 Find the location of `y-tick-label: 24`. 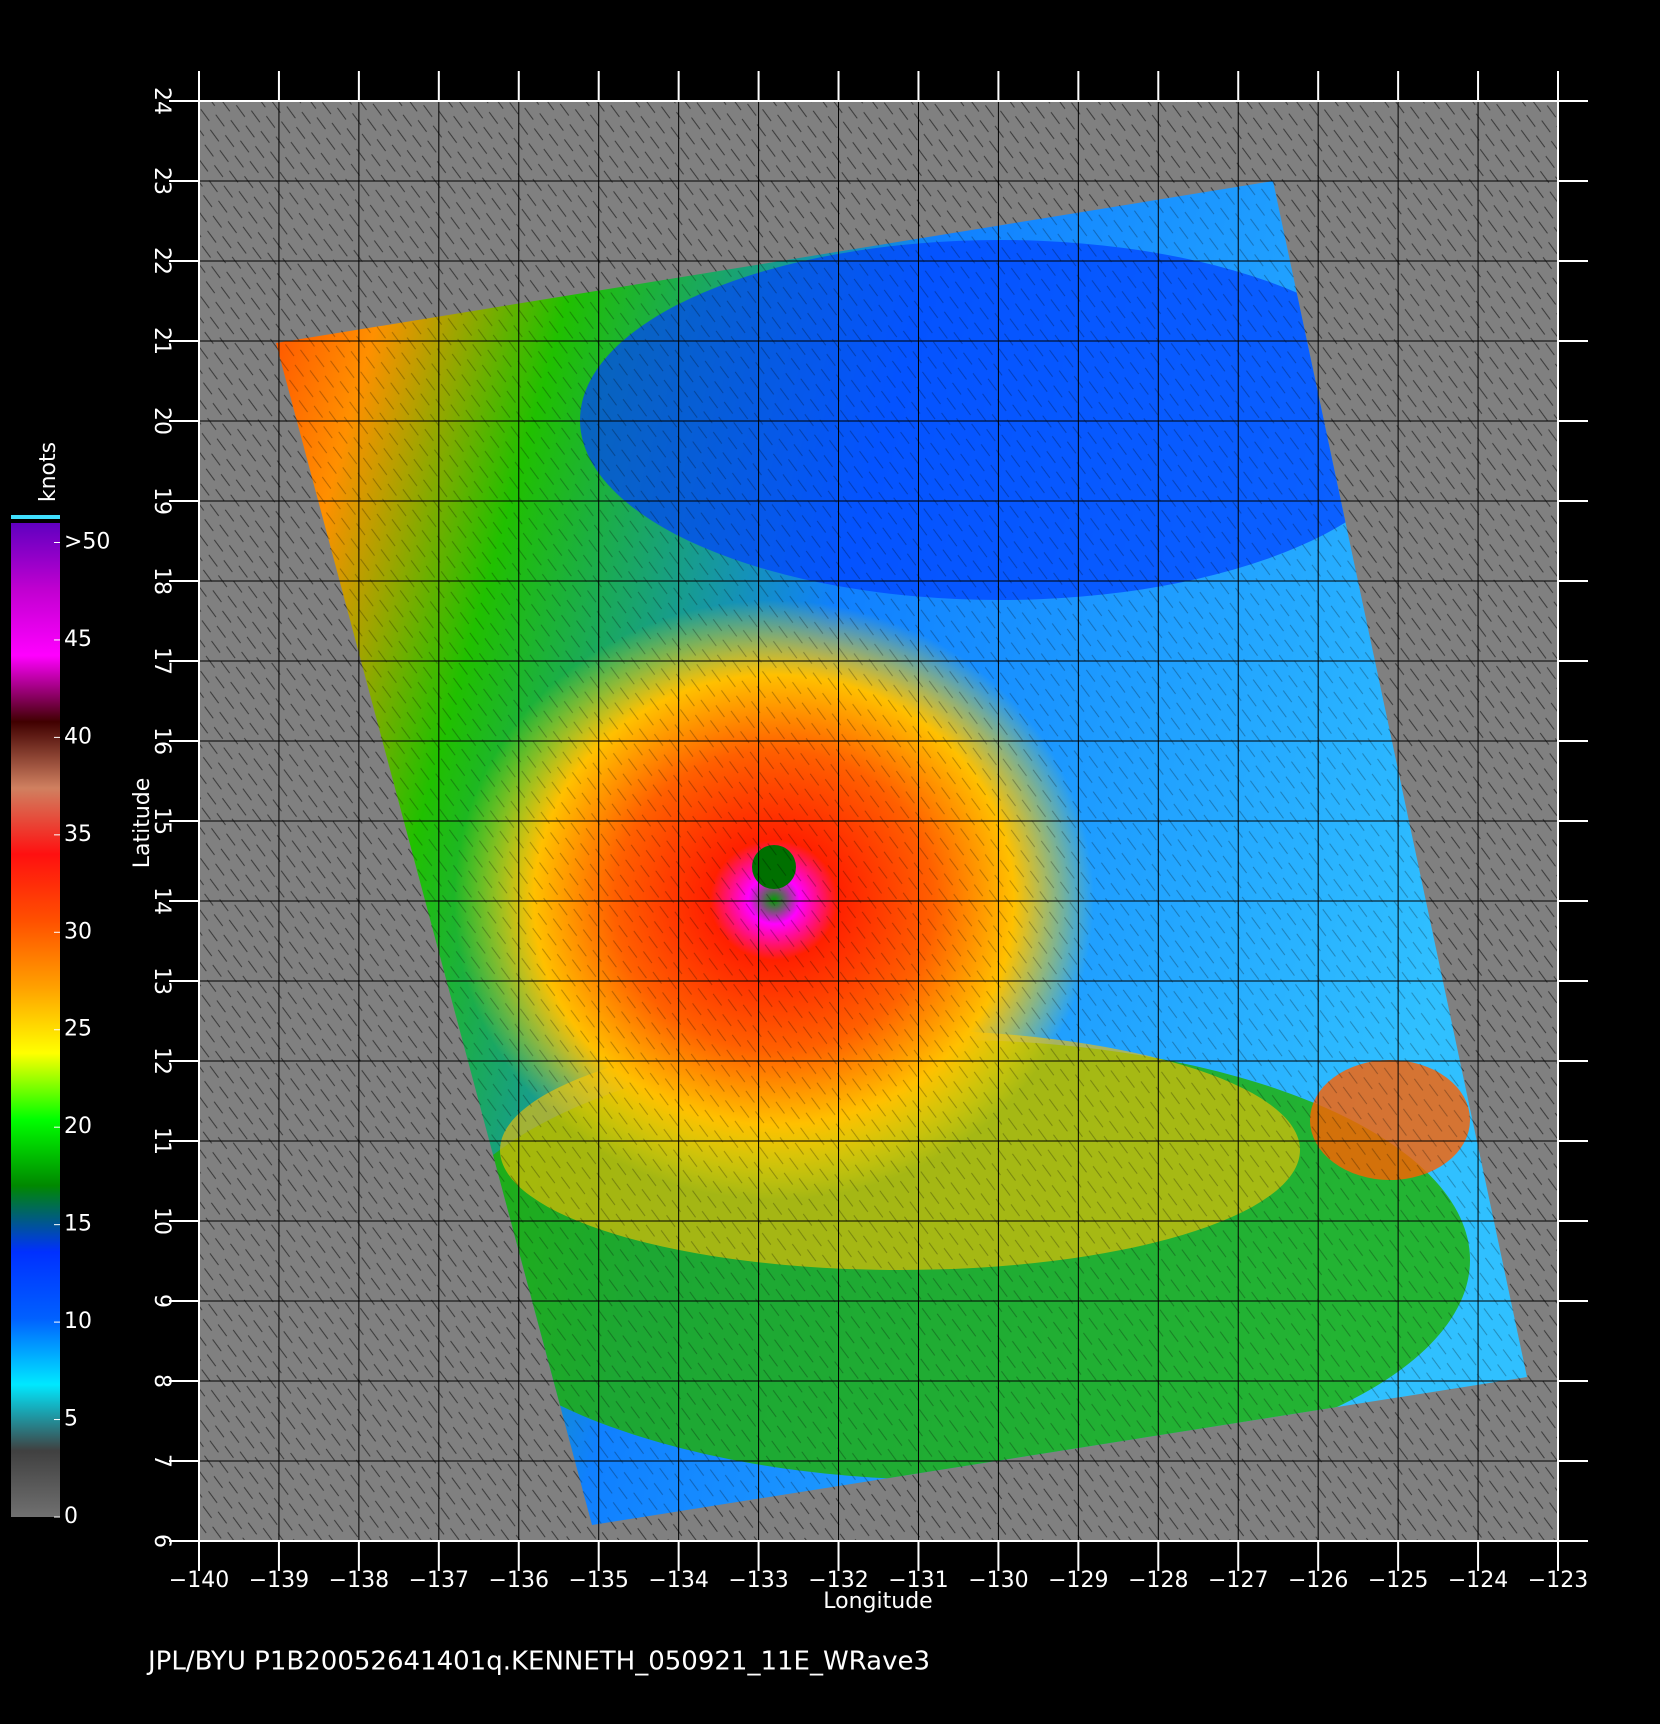

y-tick-label: 24 is located at coordinates (161, 101).